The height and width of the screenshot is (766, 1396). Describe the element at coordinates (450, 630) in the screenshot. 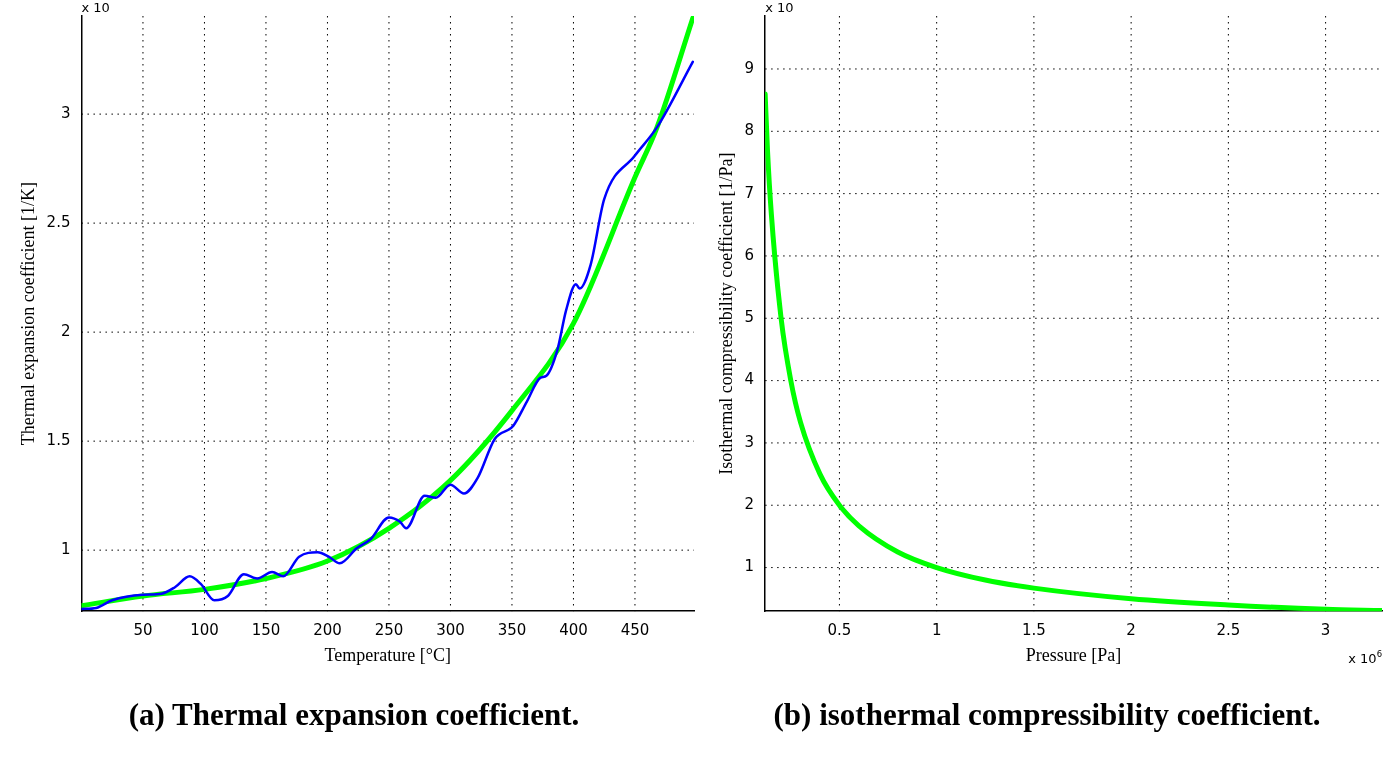

I see `x-tick-label: 300` at that location.